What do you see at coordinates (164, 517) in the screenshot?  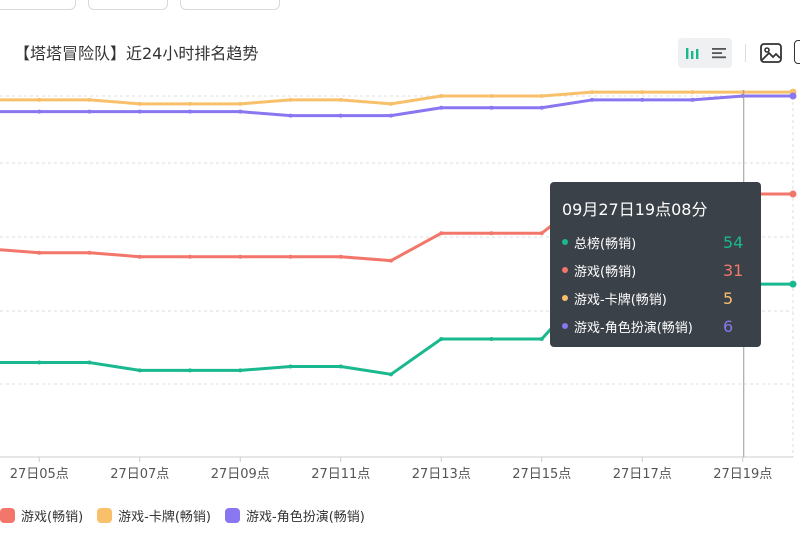 I see `legend-label: 游戏-卡牌(畅销)` at bounding box center [164, 517].